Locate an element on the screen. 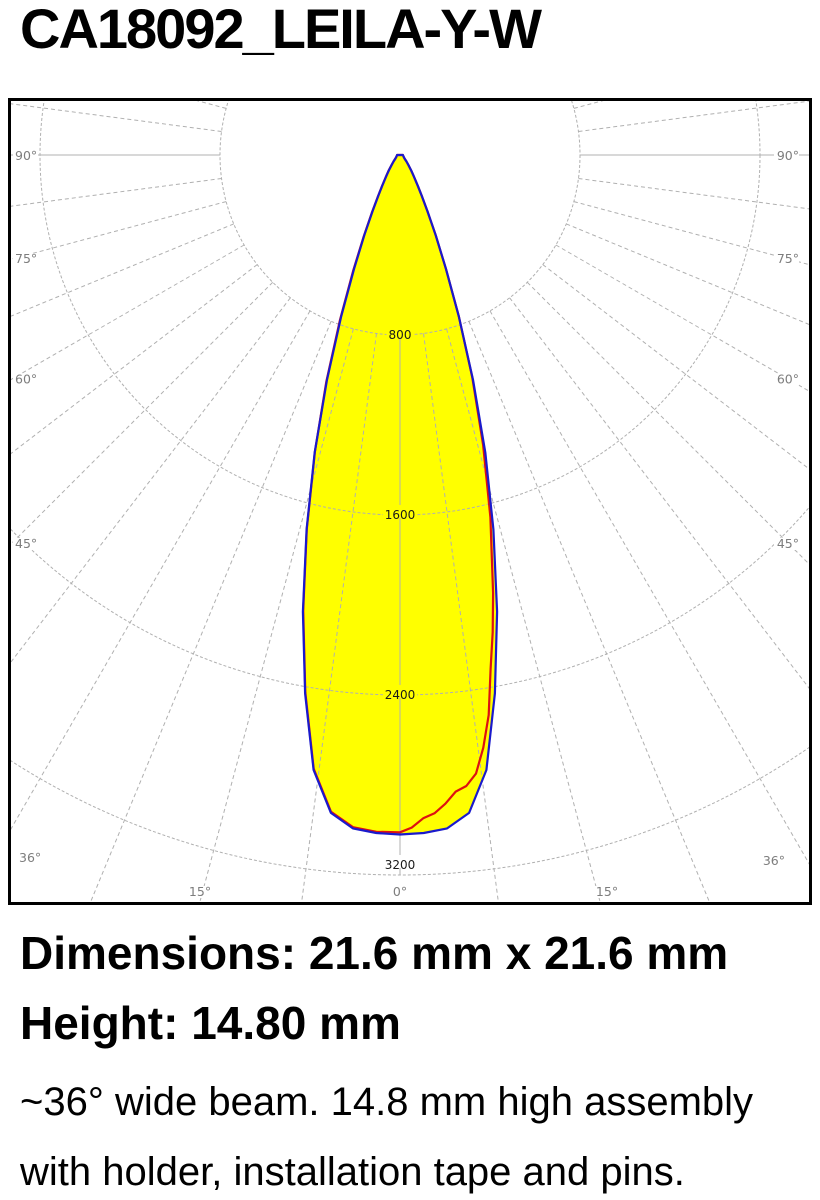  beam-description-line2: with holder, installation tape and pins. is located at coordinates (352, 1172).